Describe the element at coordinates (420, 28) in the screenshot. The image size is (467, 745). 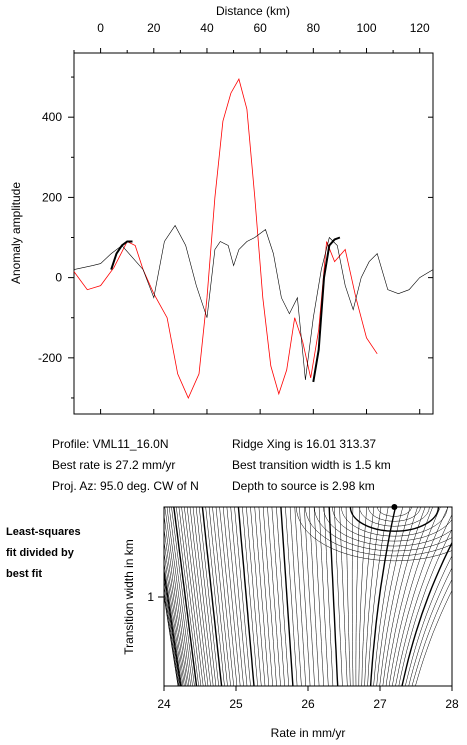
I see `x-tick-label: 120` at that location.